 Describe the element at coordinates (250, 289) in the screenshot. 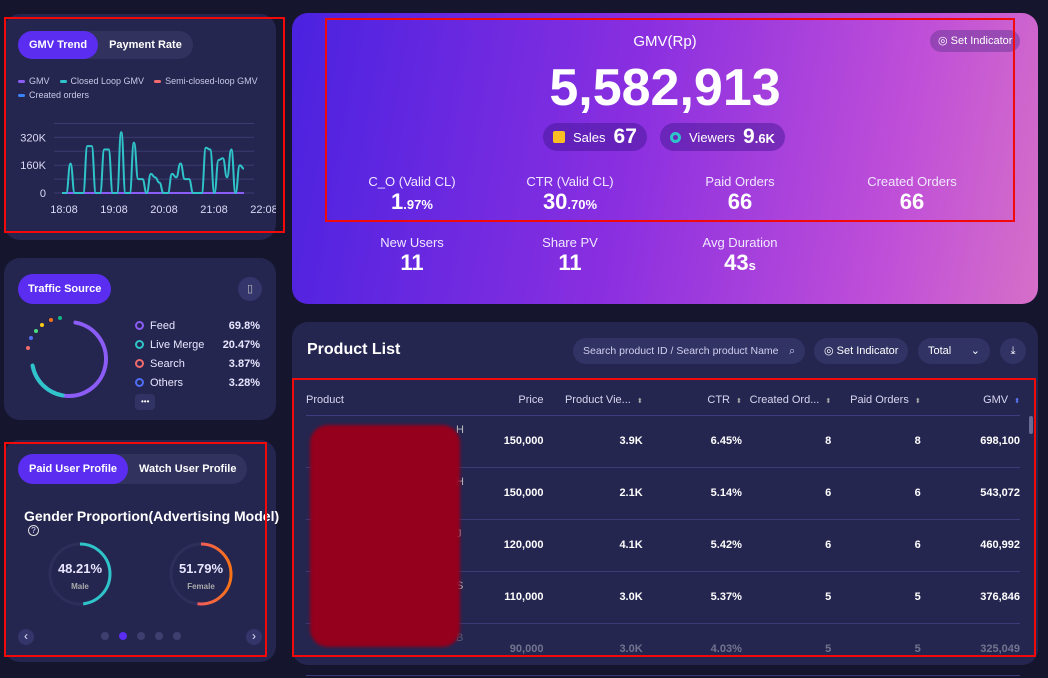

I see `clipboard-icon: ▯` at that location.